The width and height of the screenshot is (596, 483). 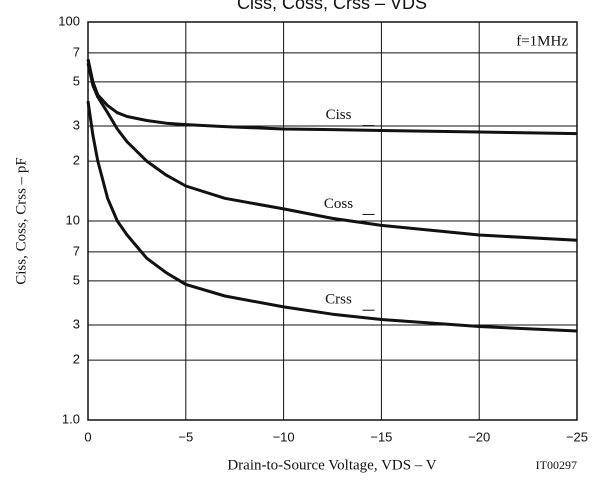 What do you see at coordinates (69, 20) in the screenshot?
I see `y-tick-label: 100` at bounding box center [69, 20].